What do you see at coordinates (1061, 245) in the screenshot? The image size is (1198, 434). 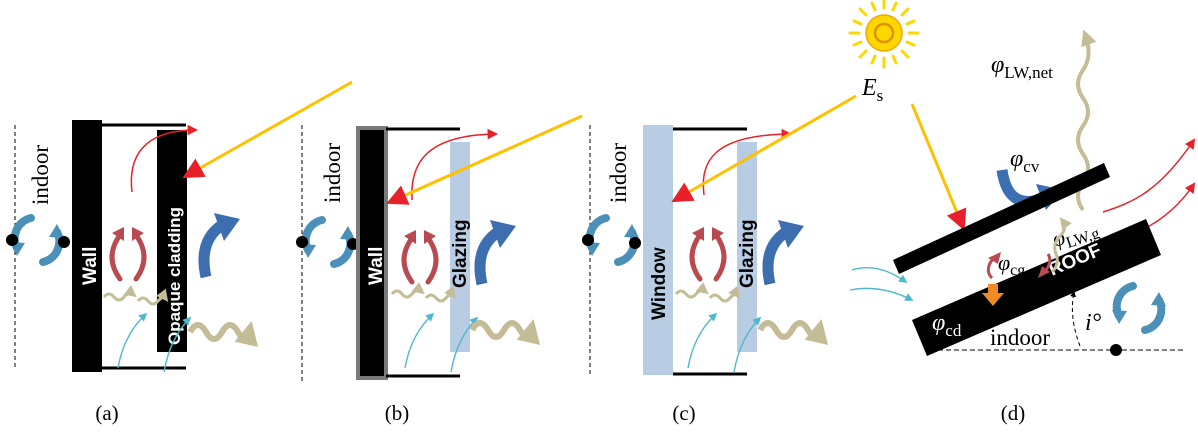 I see `longwave-gap-arrow` at bounding box center [1061, 245].